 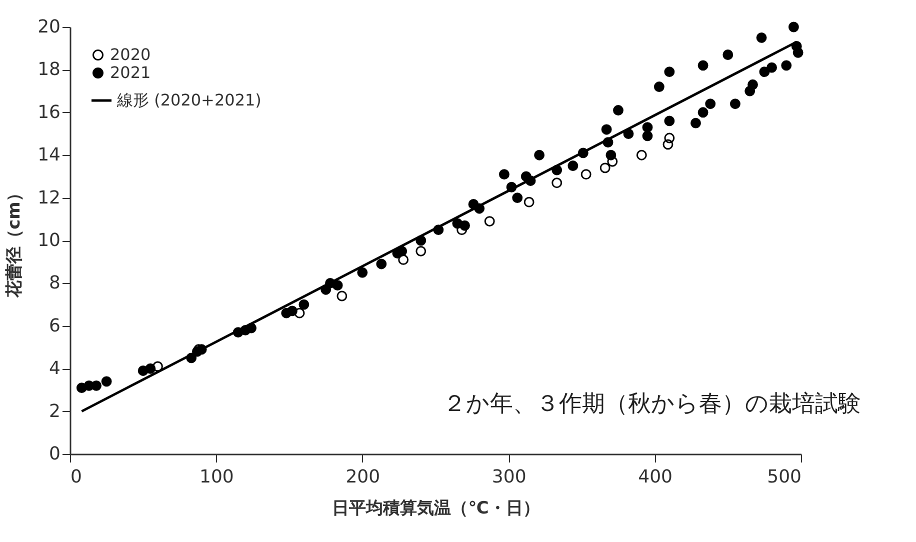 What do you see at coordinates (14, 241) in the screenshot?
I see `y-axis-title: 花蕾径（cm）` at bounding box center [14, 241].